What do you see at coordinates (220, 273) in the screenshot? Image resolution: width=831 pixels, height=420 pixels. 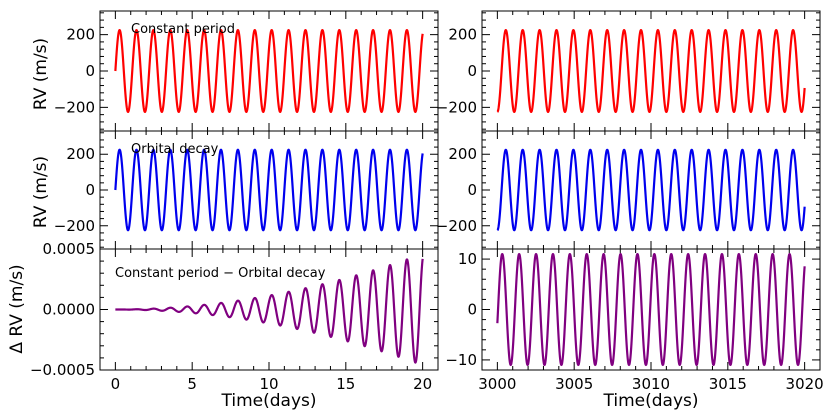 I see `panel-annotation: Constant period − Orbital decay` at bounding box center [220, 273].